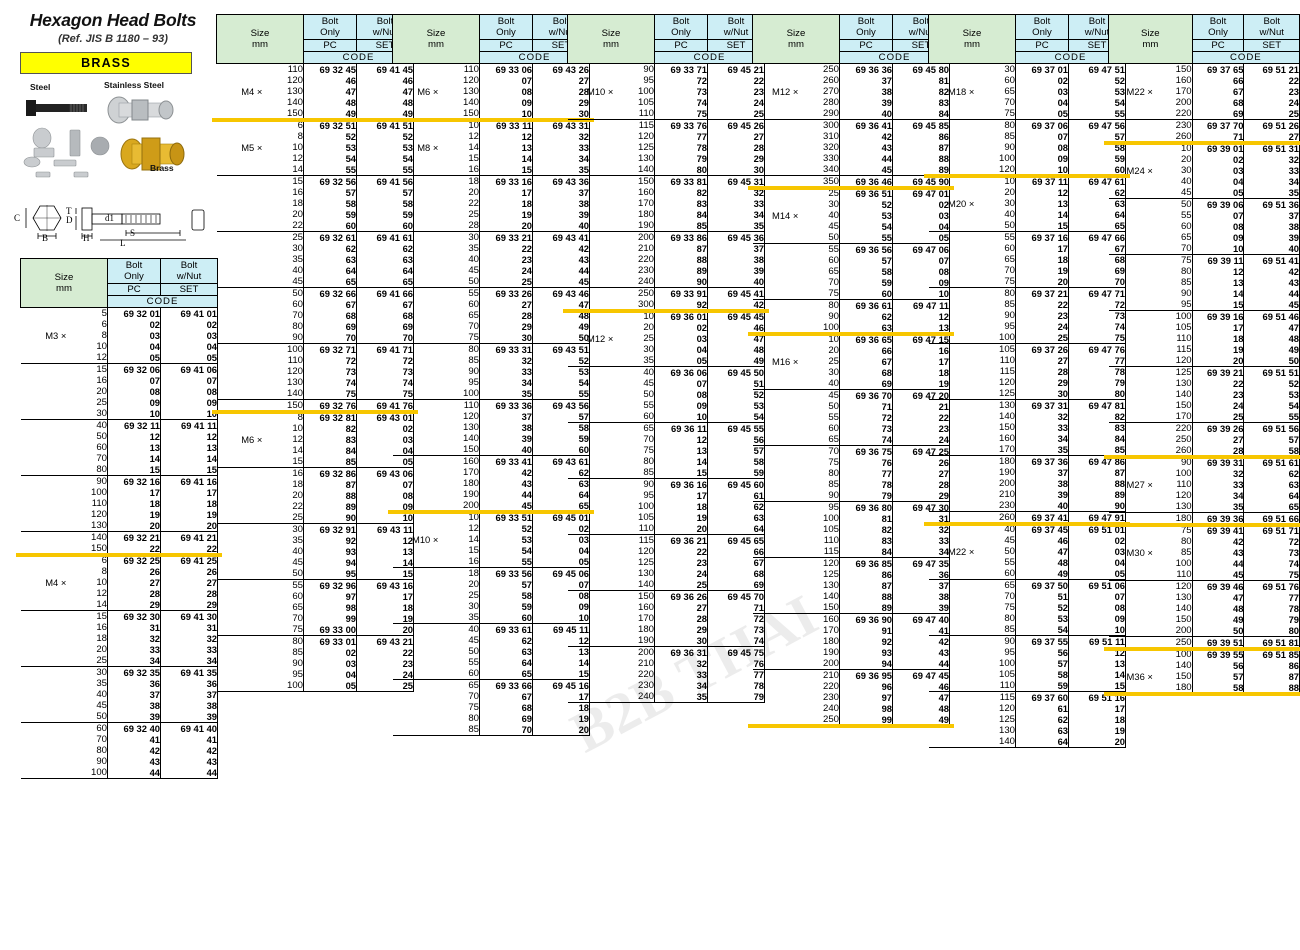 This screenshot has width=1300, height=950. I want to click on table-row: M3 × 8 03 03, so click(119, 335).